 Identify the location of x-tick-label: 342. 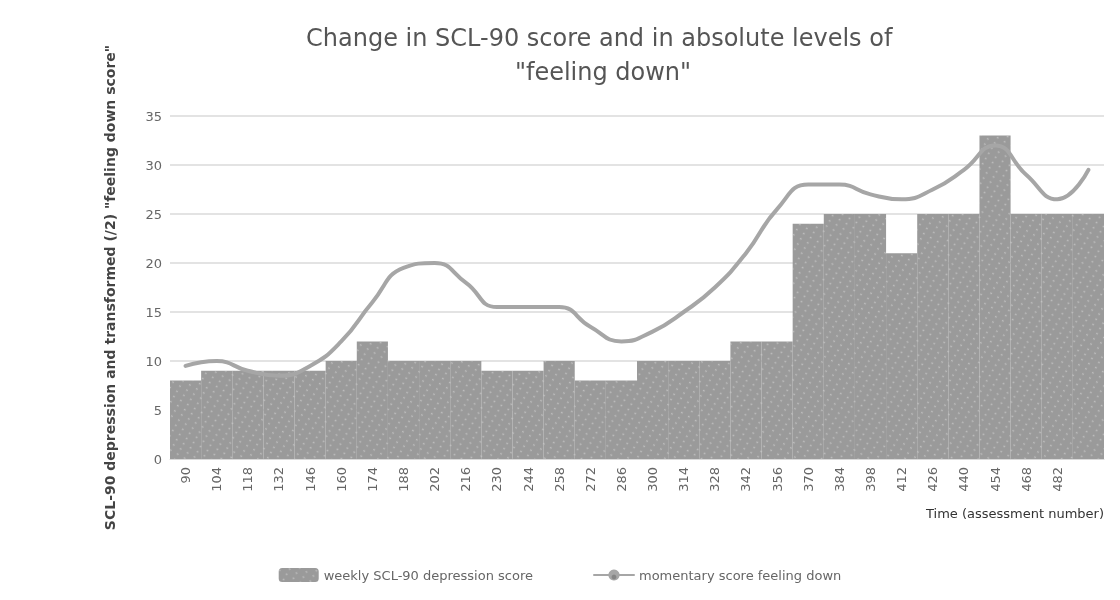
(746, 479).